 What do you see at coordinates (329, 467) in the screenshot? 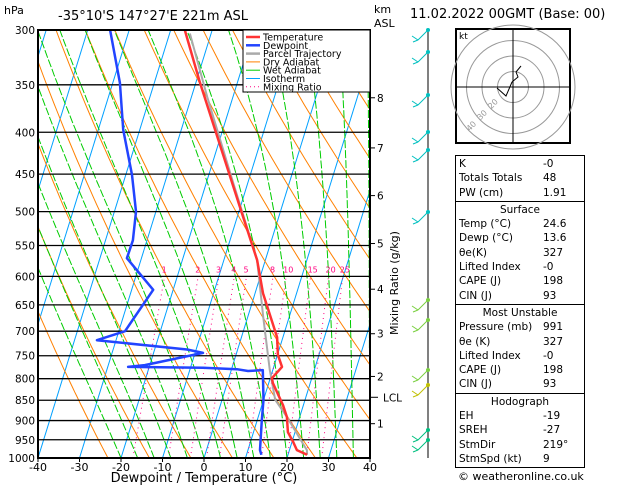
I see `x-tick-label: 30` at bounding box center [329, 467].